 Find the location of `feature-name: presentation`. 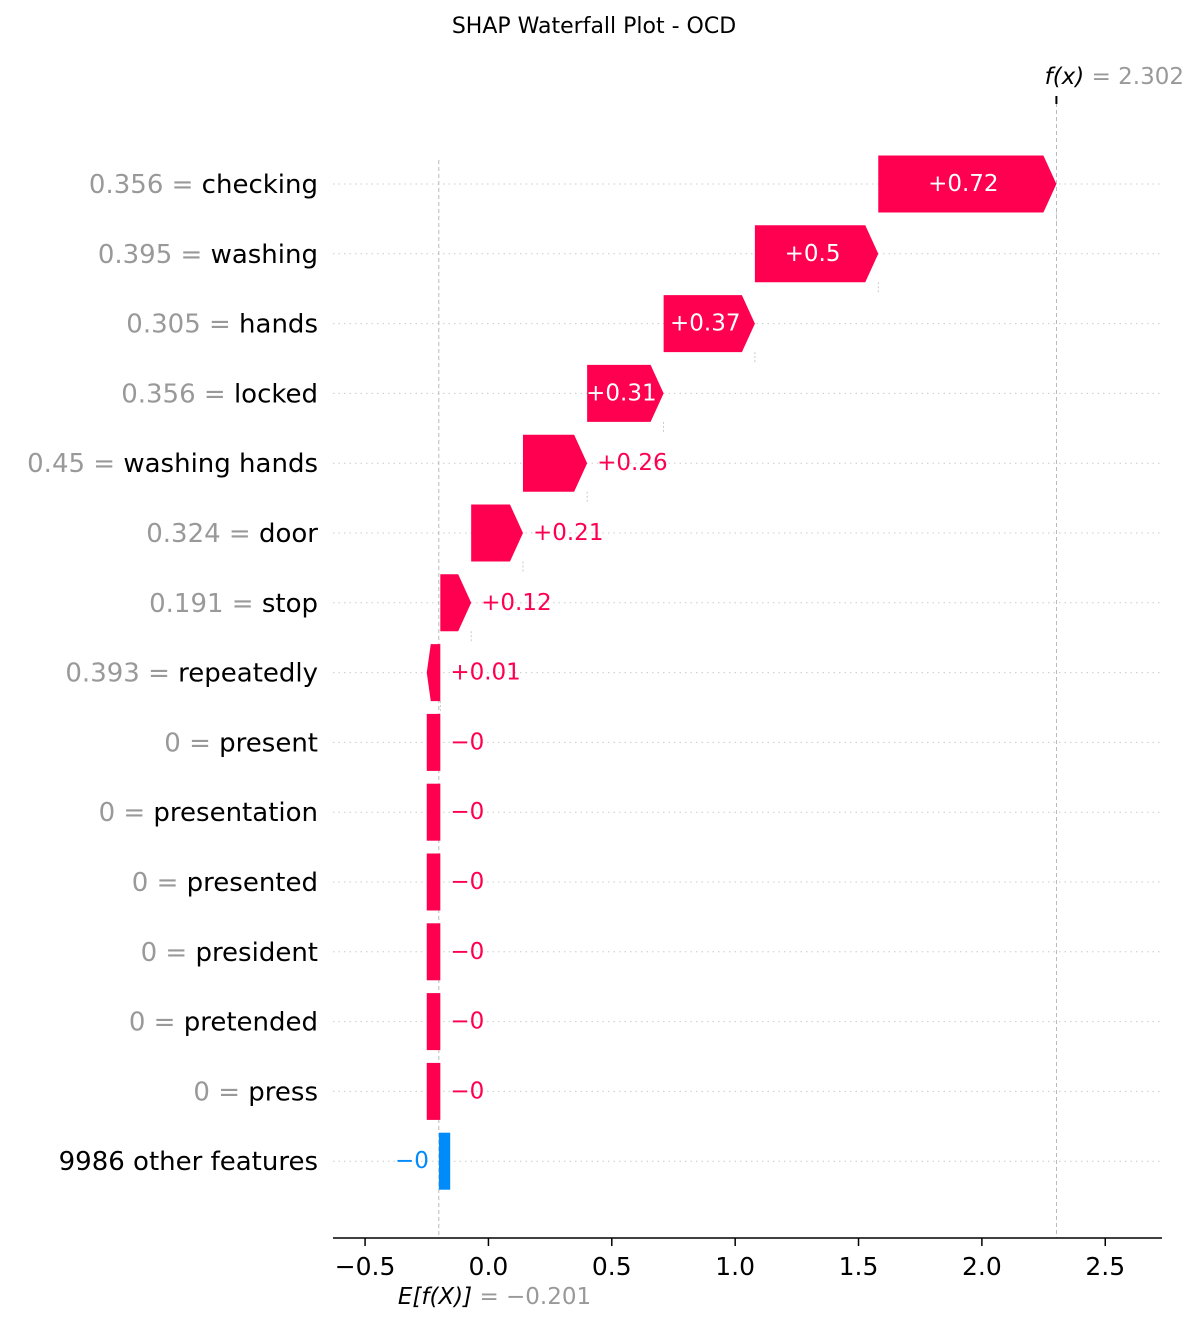

feature-name: presentation is located at coordinates (235, 813).